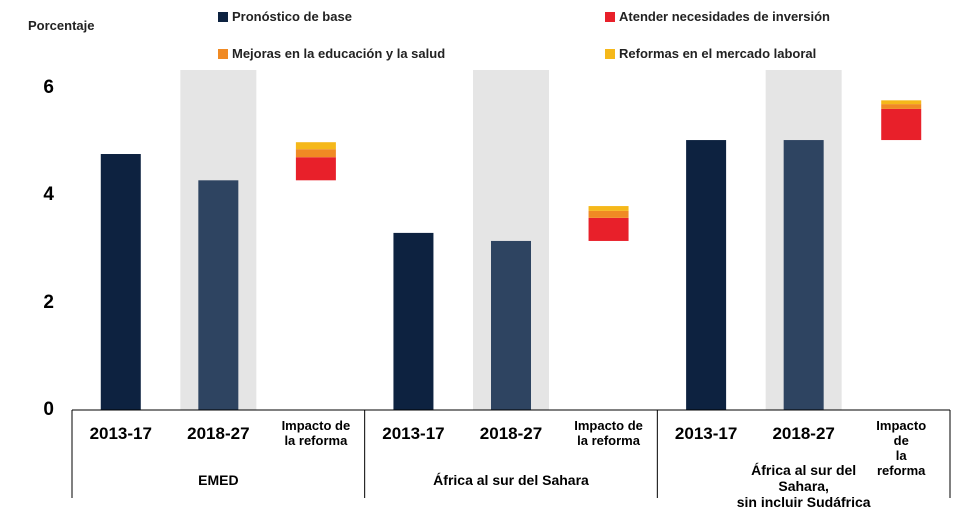 The height and width of the screenshot is (510, 961). Describe the element at coordinates (339, 53) in the screenshot. I see `legend-label: Mejoras en la educación y la salud` at that location.